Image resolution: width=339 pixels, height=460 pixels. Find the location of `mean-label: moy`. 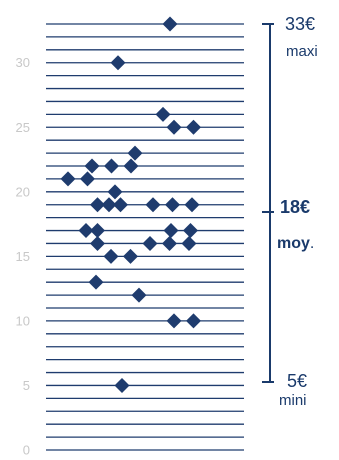

mean-label: moy is located at coordinates (293, 243).